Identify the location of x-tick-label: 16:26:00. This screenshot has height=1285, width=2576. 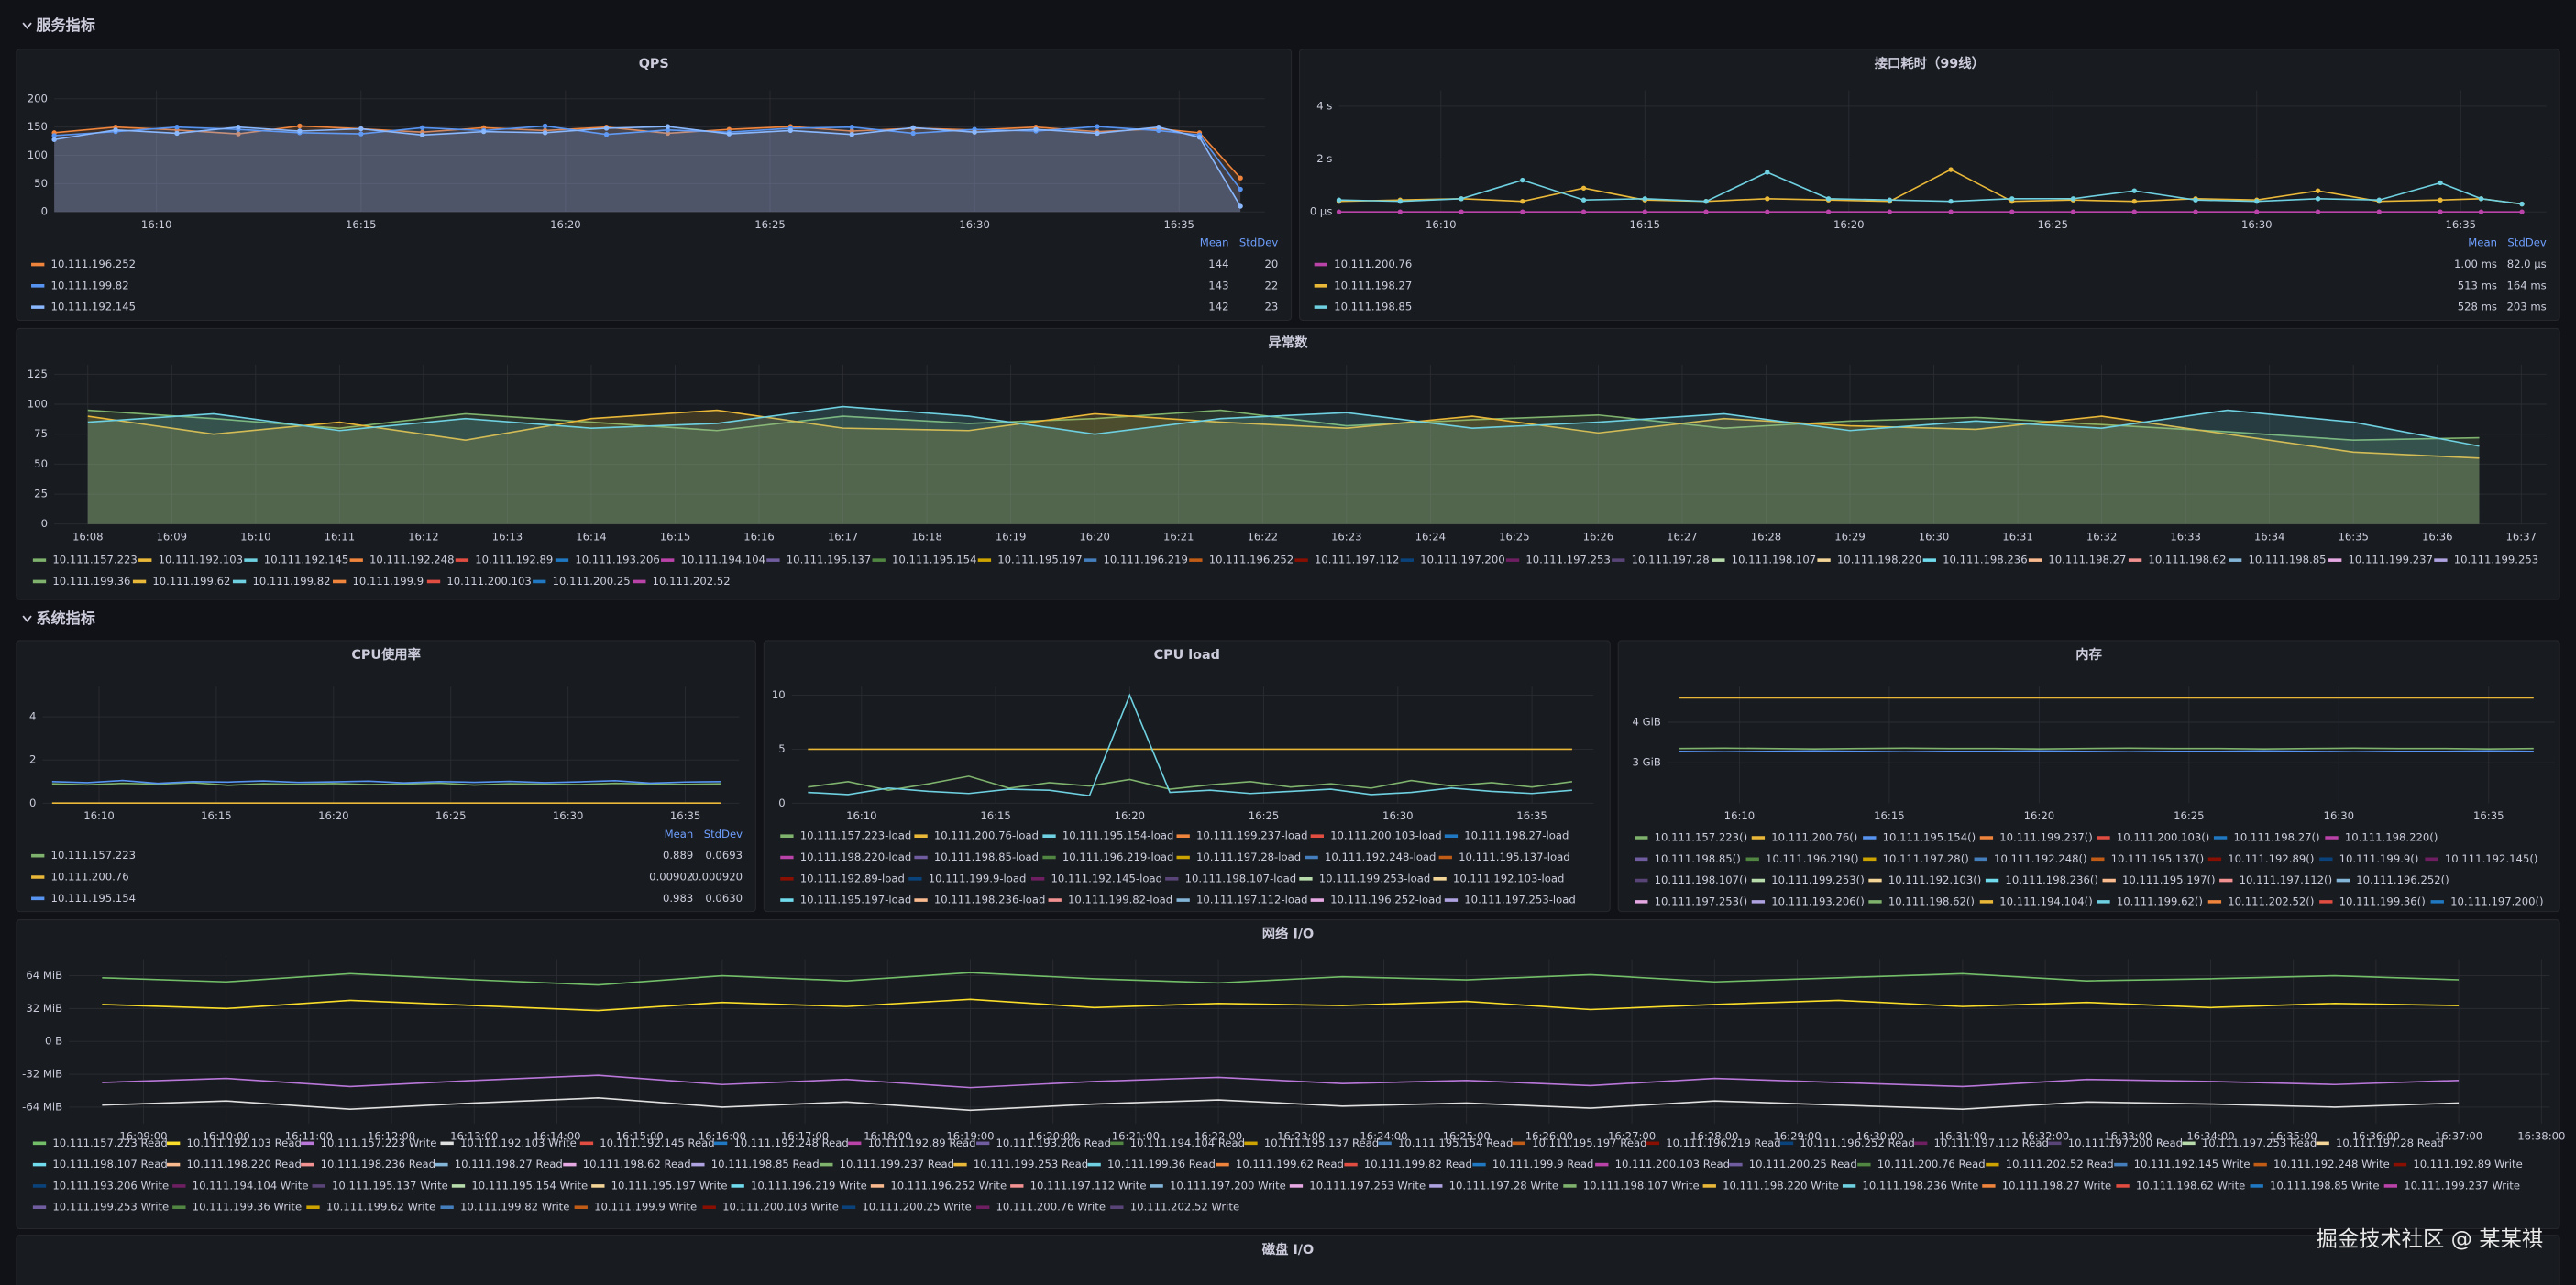
(1549, 1136).